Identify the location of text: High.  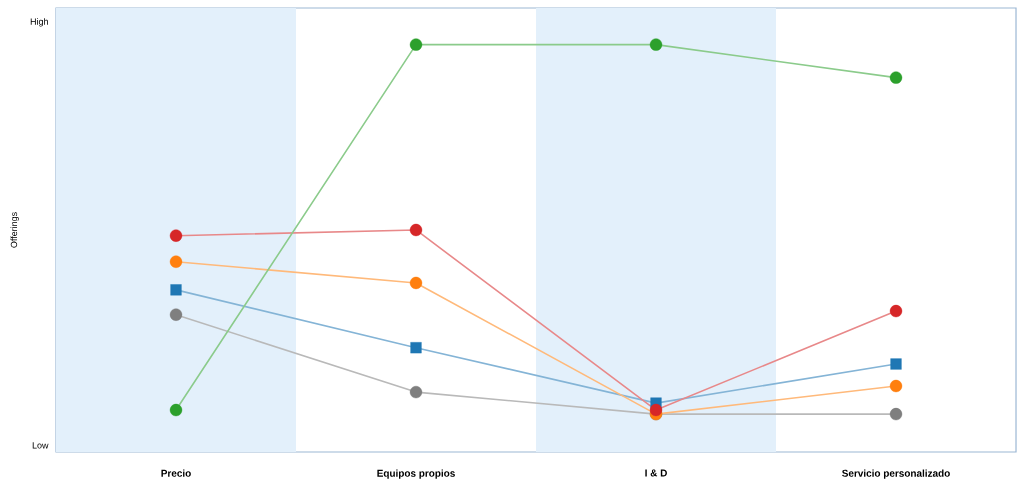
(39, 22).